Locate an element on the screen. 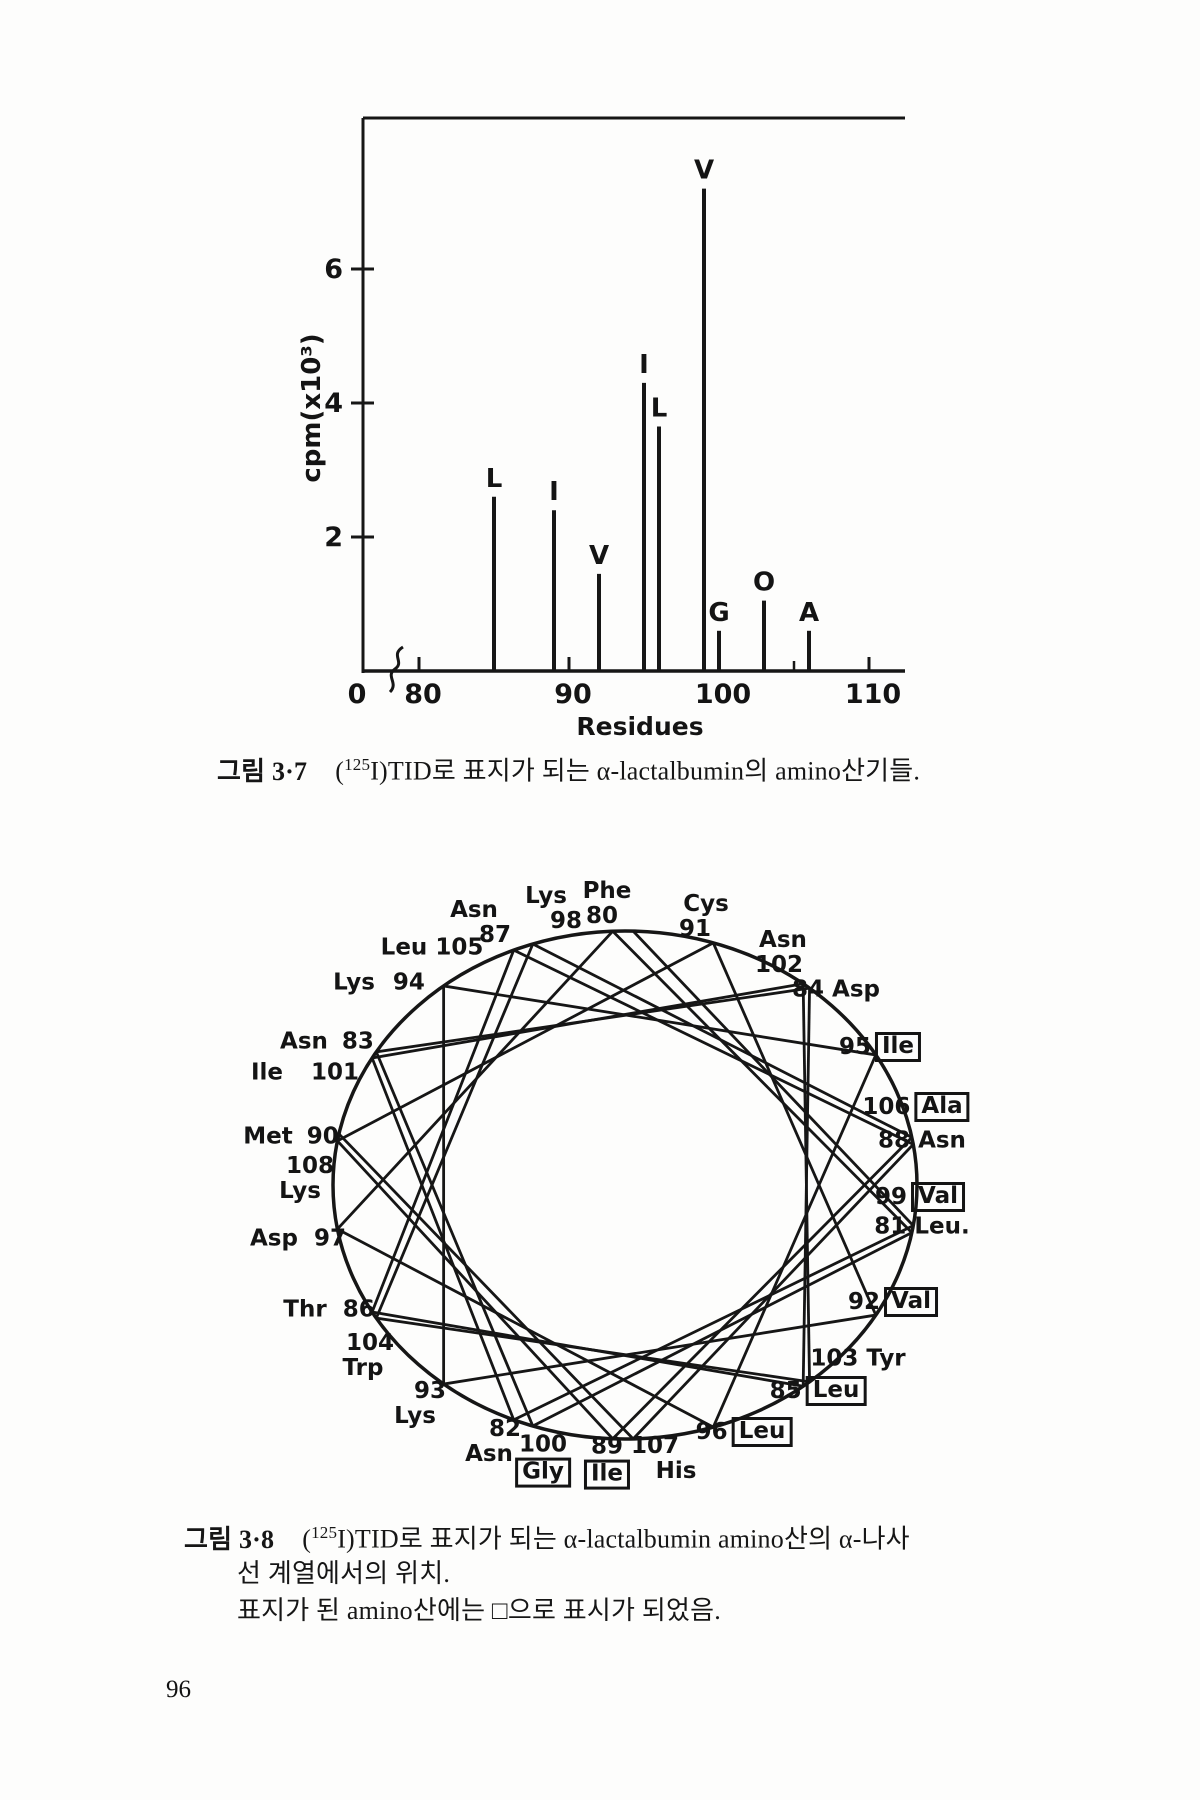  figure-3-8-label: 그림 3·8 is located at coordinates (229, 1539).